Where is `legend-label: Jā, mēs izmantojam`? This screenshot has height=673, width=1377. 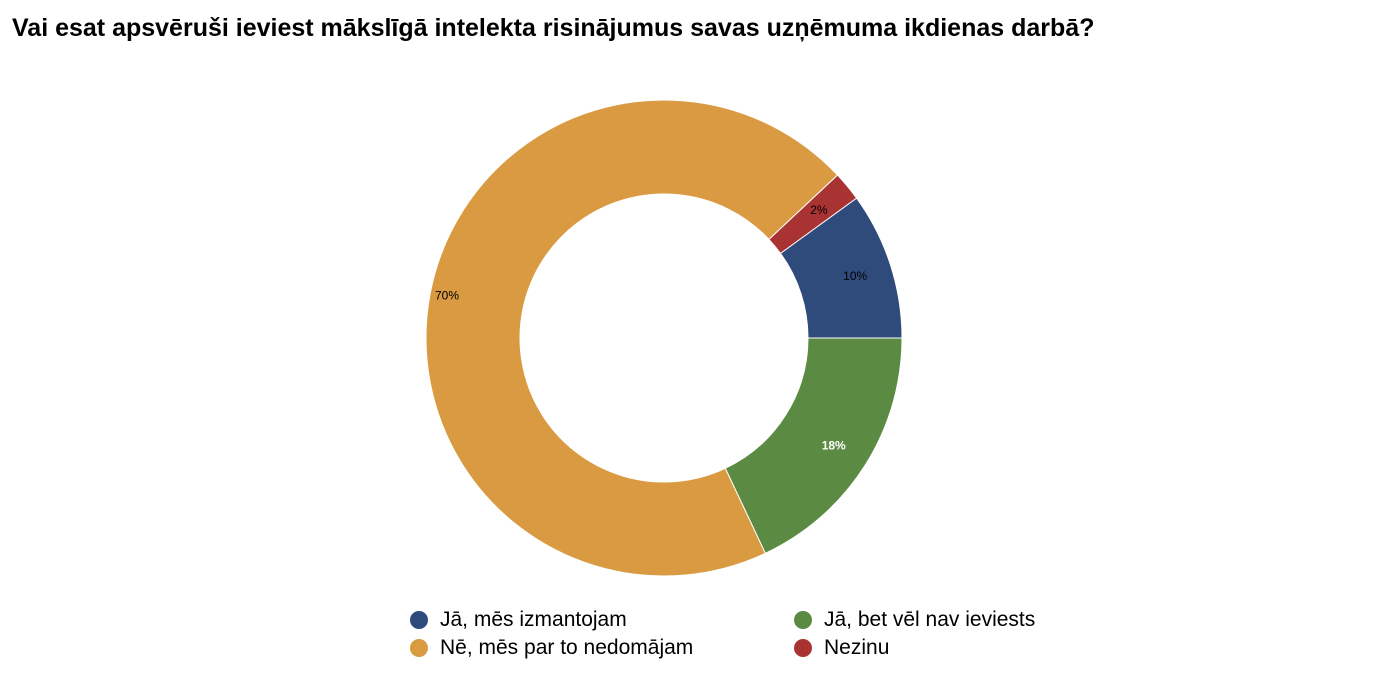 legend-label: Jā, mēs izmantojam is located at coordinates (533, 619).